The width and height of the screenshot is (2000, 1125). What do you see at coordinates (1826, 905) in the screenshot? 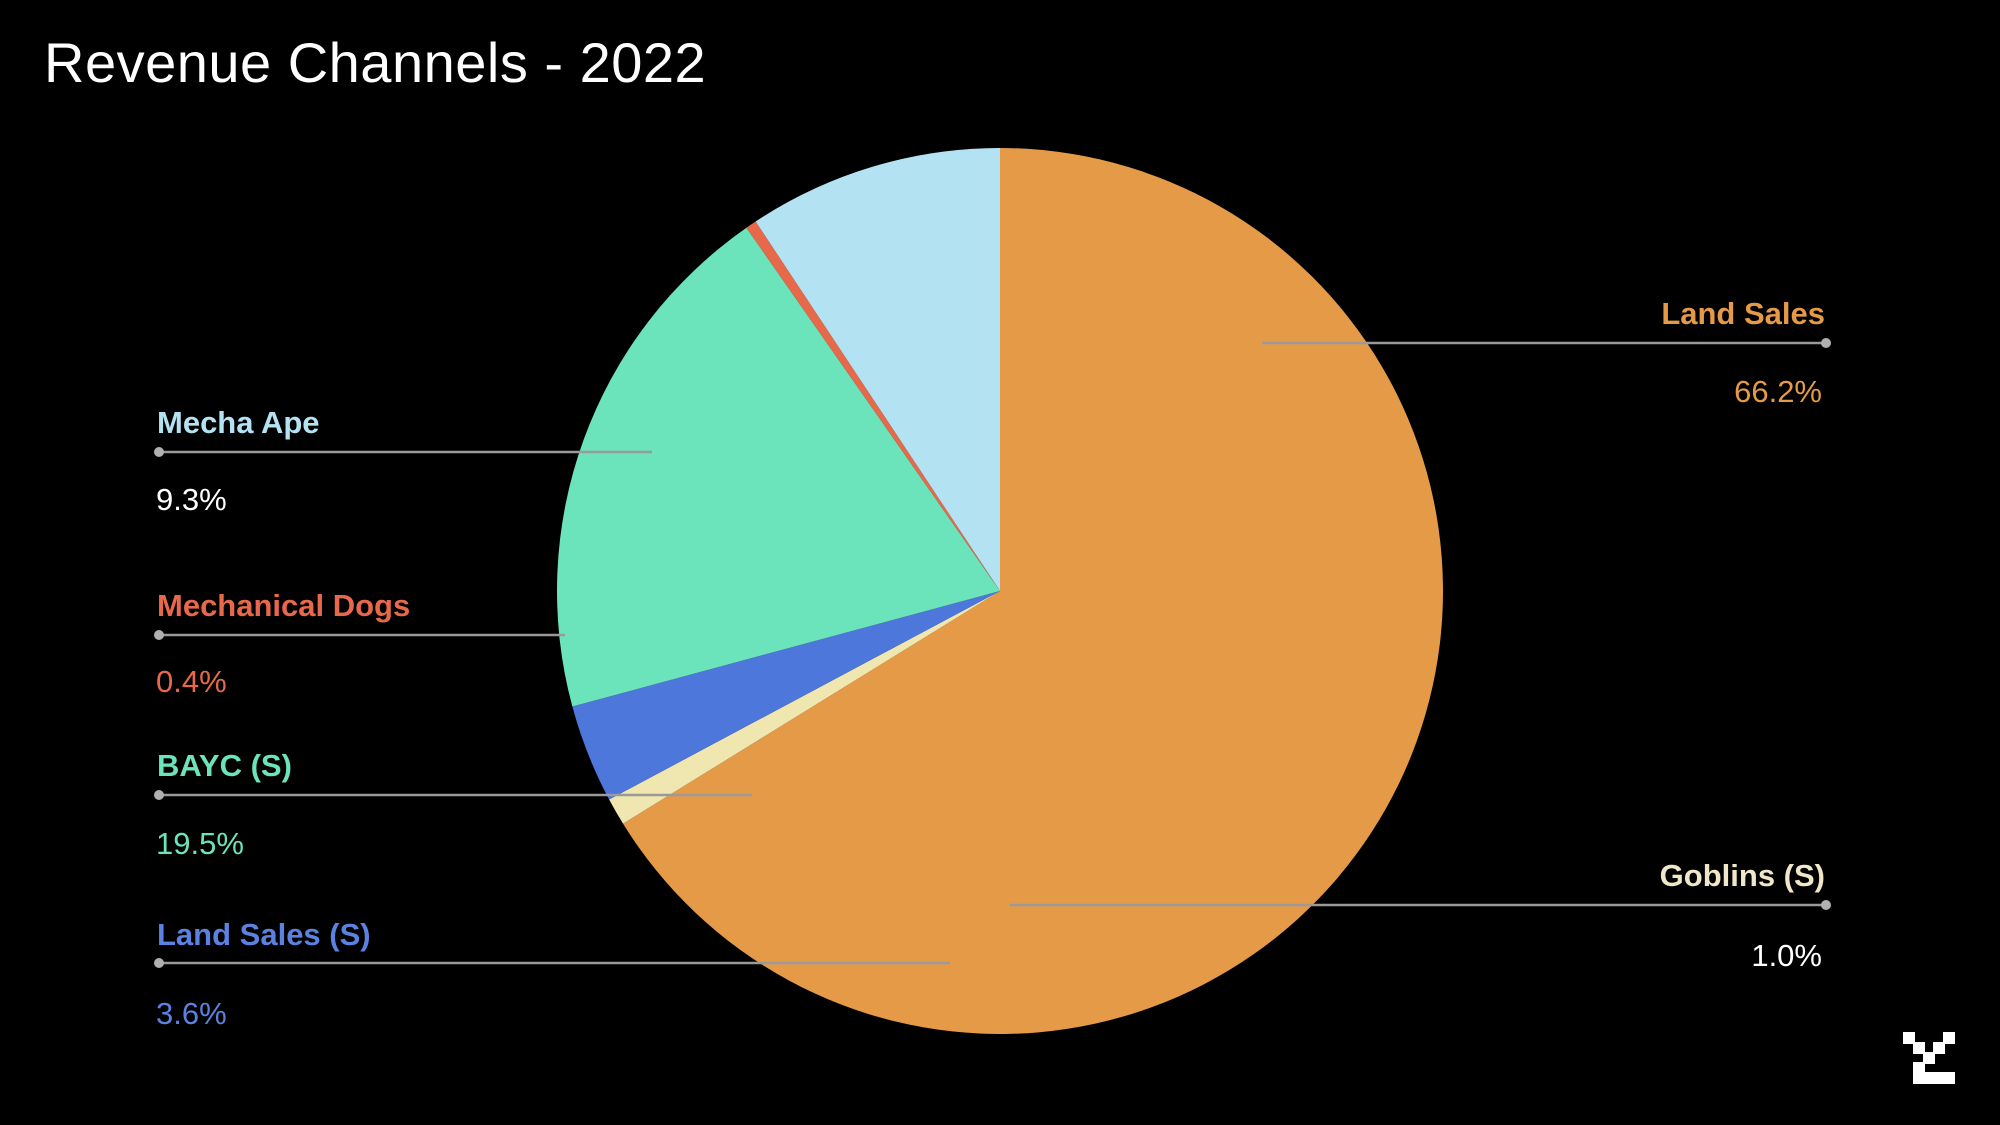
I see `leader-dot-goblins-s` at bounding box center [1826, 905].